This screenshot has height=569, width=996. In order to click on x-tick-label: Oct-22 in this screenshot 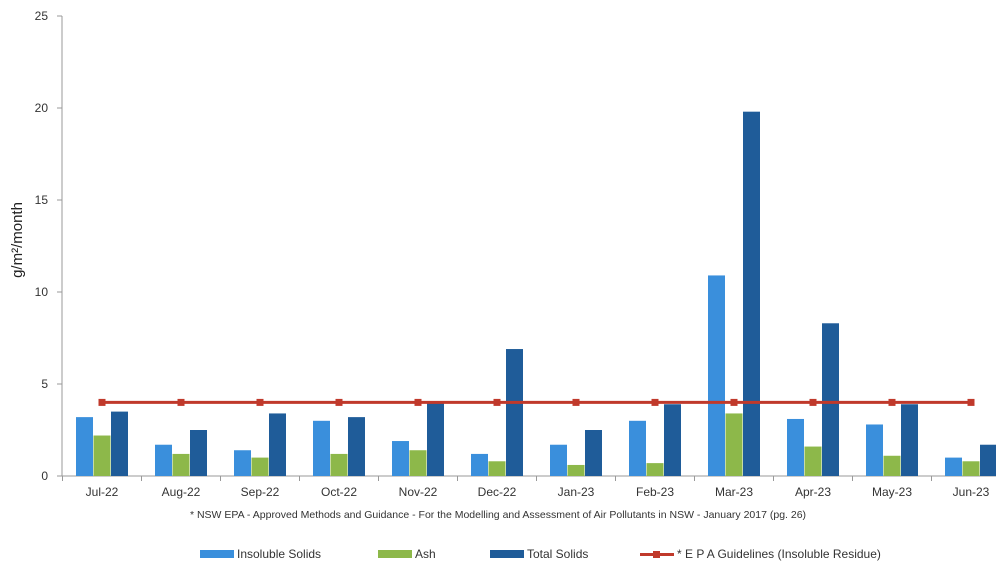, I will do `click(339, 492)`.